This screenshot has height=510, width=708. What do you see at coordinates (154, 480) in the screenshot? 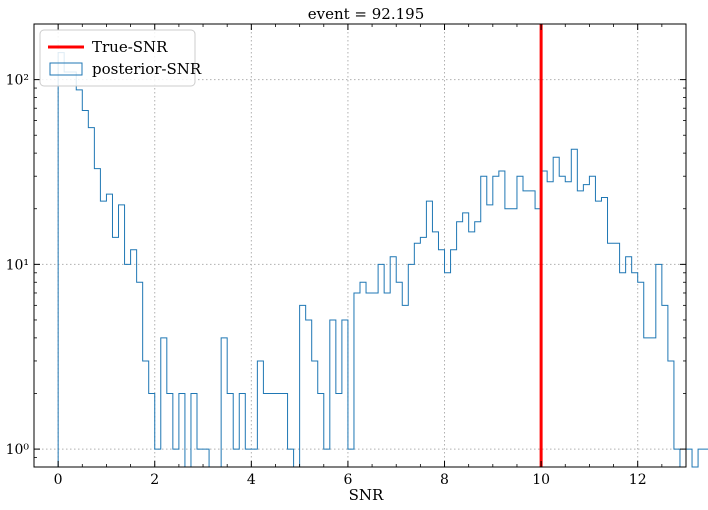
I see `x-tick-label: 2` at bounding box center [154, 480].